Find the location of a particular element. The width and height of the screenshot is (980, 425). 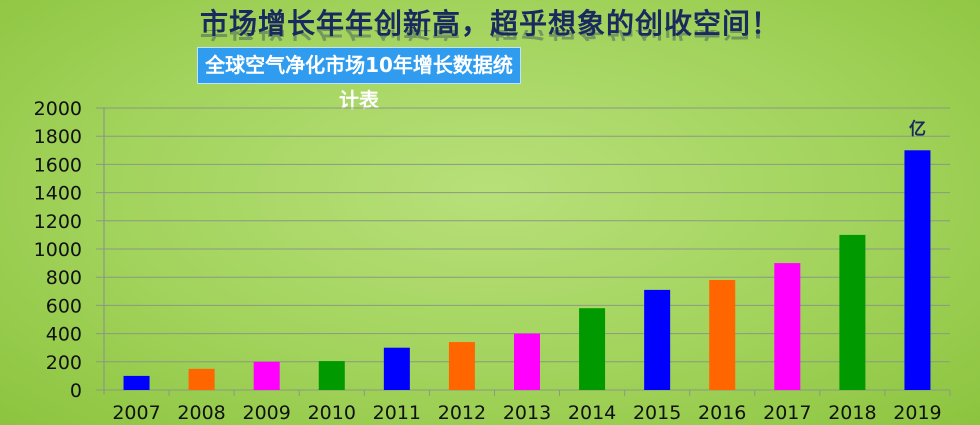

bar-2018 is located at coordinates (852, 312).